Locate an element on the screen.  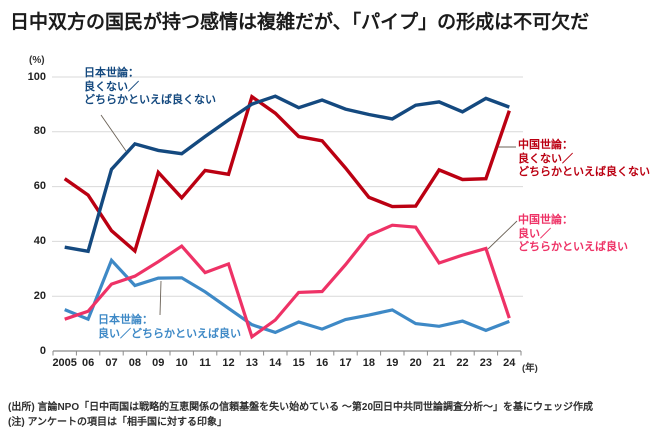
legend-japan-positive: 日本世論： 良い／どちらかといえば良い is located at coordinates (169, 327).